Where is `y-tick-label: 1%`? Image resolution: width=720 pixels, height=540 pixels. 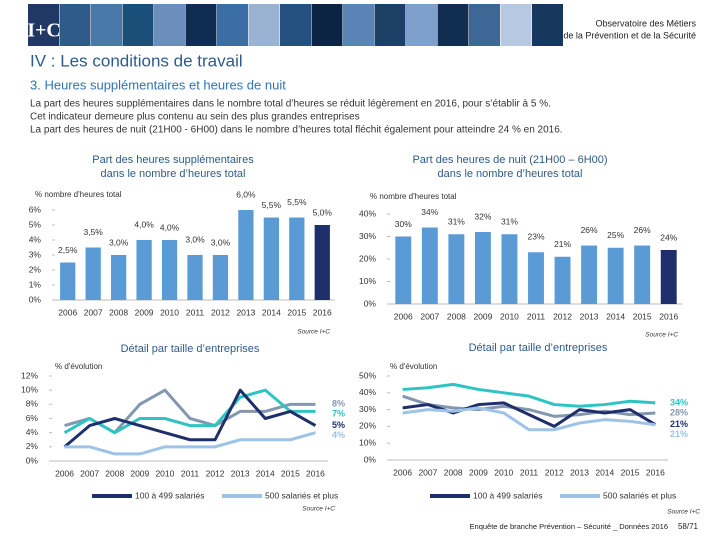
y-tick-label: 1% is located at coordinates (35, 284).